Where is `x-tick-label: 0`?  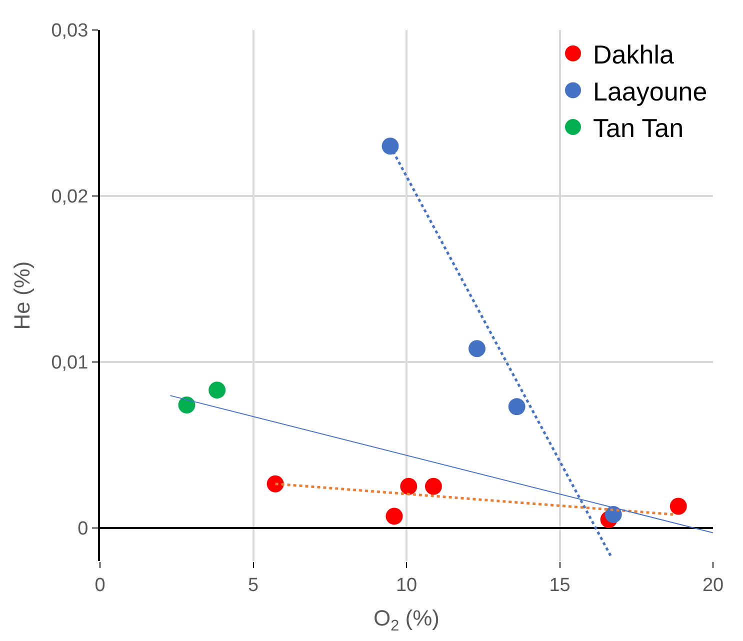
x-tick-label: 0 is located at coordinates (100, 585).